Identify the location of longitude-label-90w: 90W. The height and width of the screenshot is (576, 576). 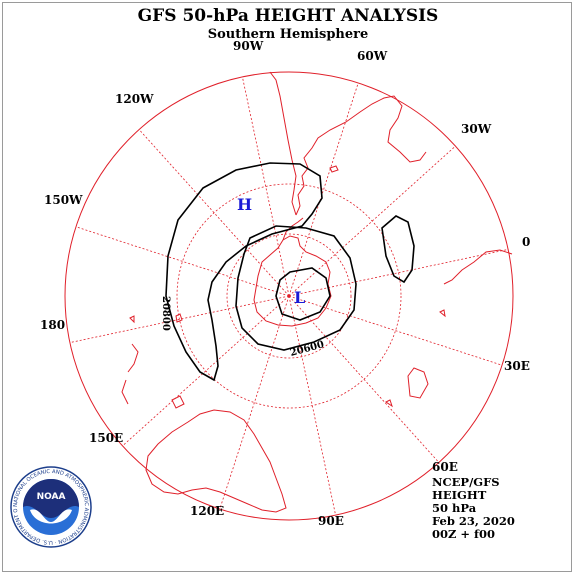
(248, 46).